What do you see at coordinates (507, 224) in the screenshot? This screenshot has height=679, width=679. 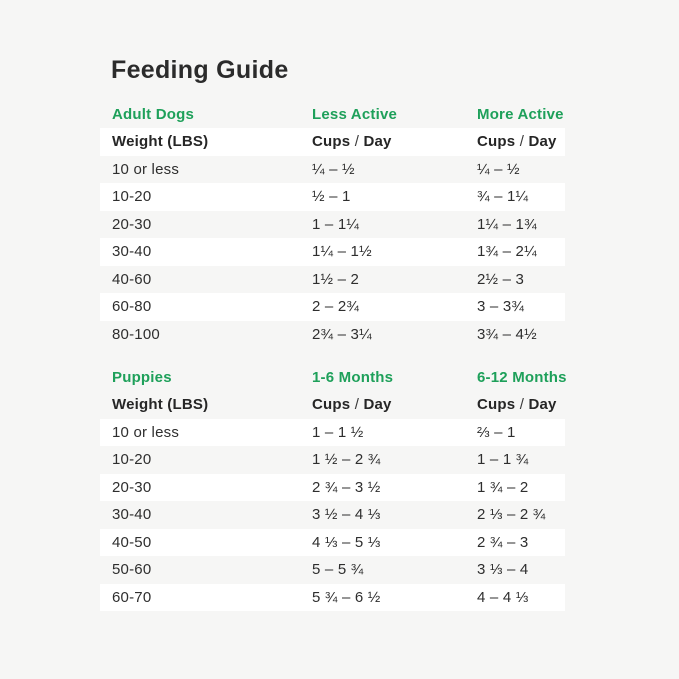 I see `more-active-cell: 1¼ – 1¾` at bounding box center [507, 224].